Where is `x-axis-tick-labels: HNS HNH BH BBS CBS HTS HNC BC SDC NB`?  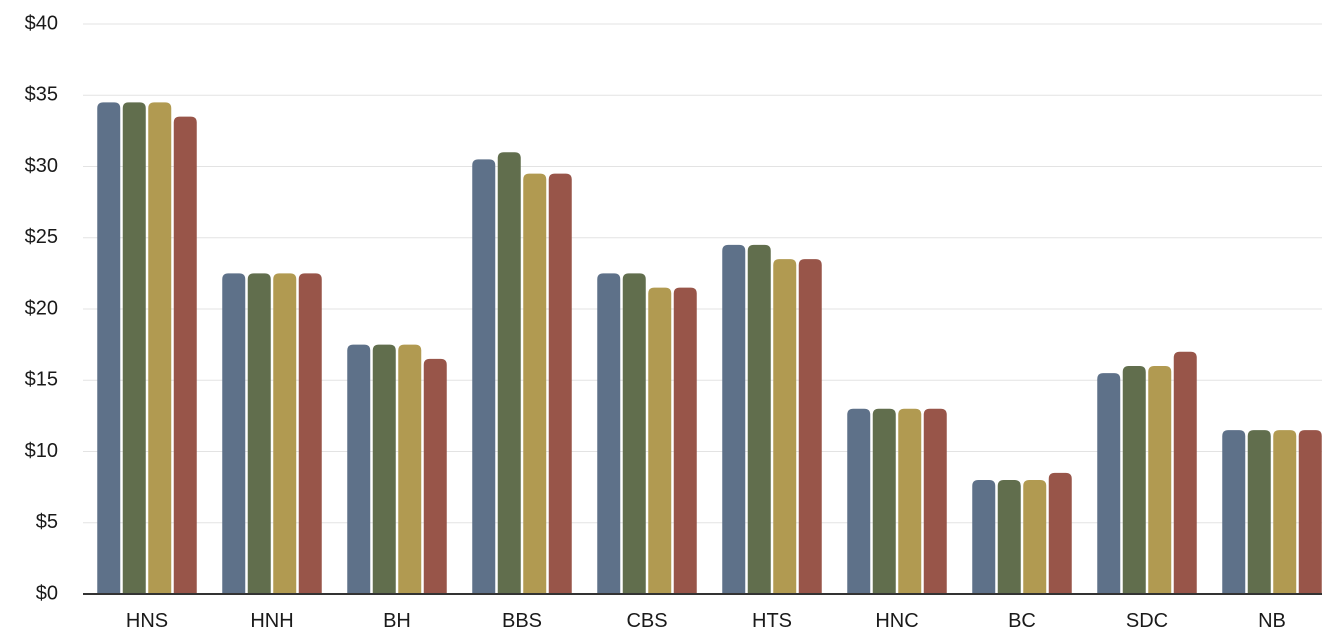 x-axis-tick-labels: HNS HNH BH BBS CBS HTS HNC BC SDC NB is located at coordinates (706, 621).